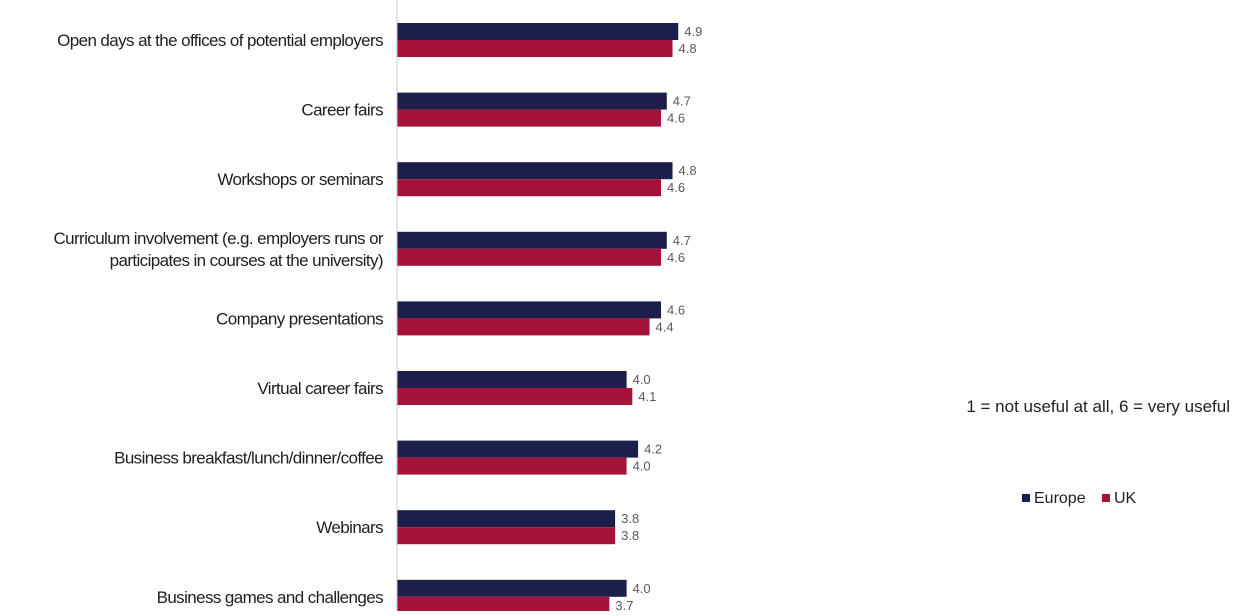  I want to click on category-label: Career fairs, so click(342, 110).